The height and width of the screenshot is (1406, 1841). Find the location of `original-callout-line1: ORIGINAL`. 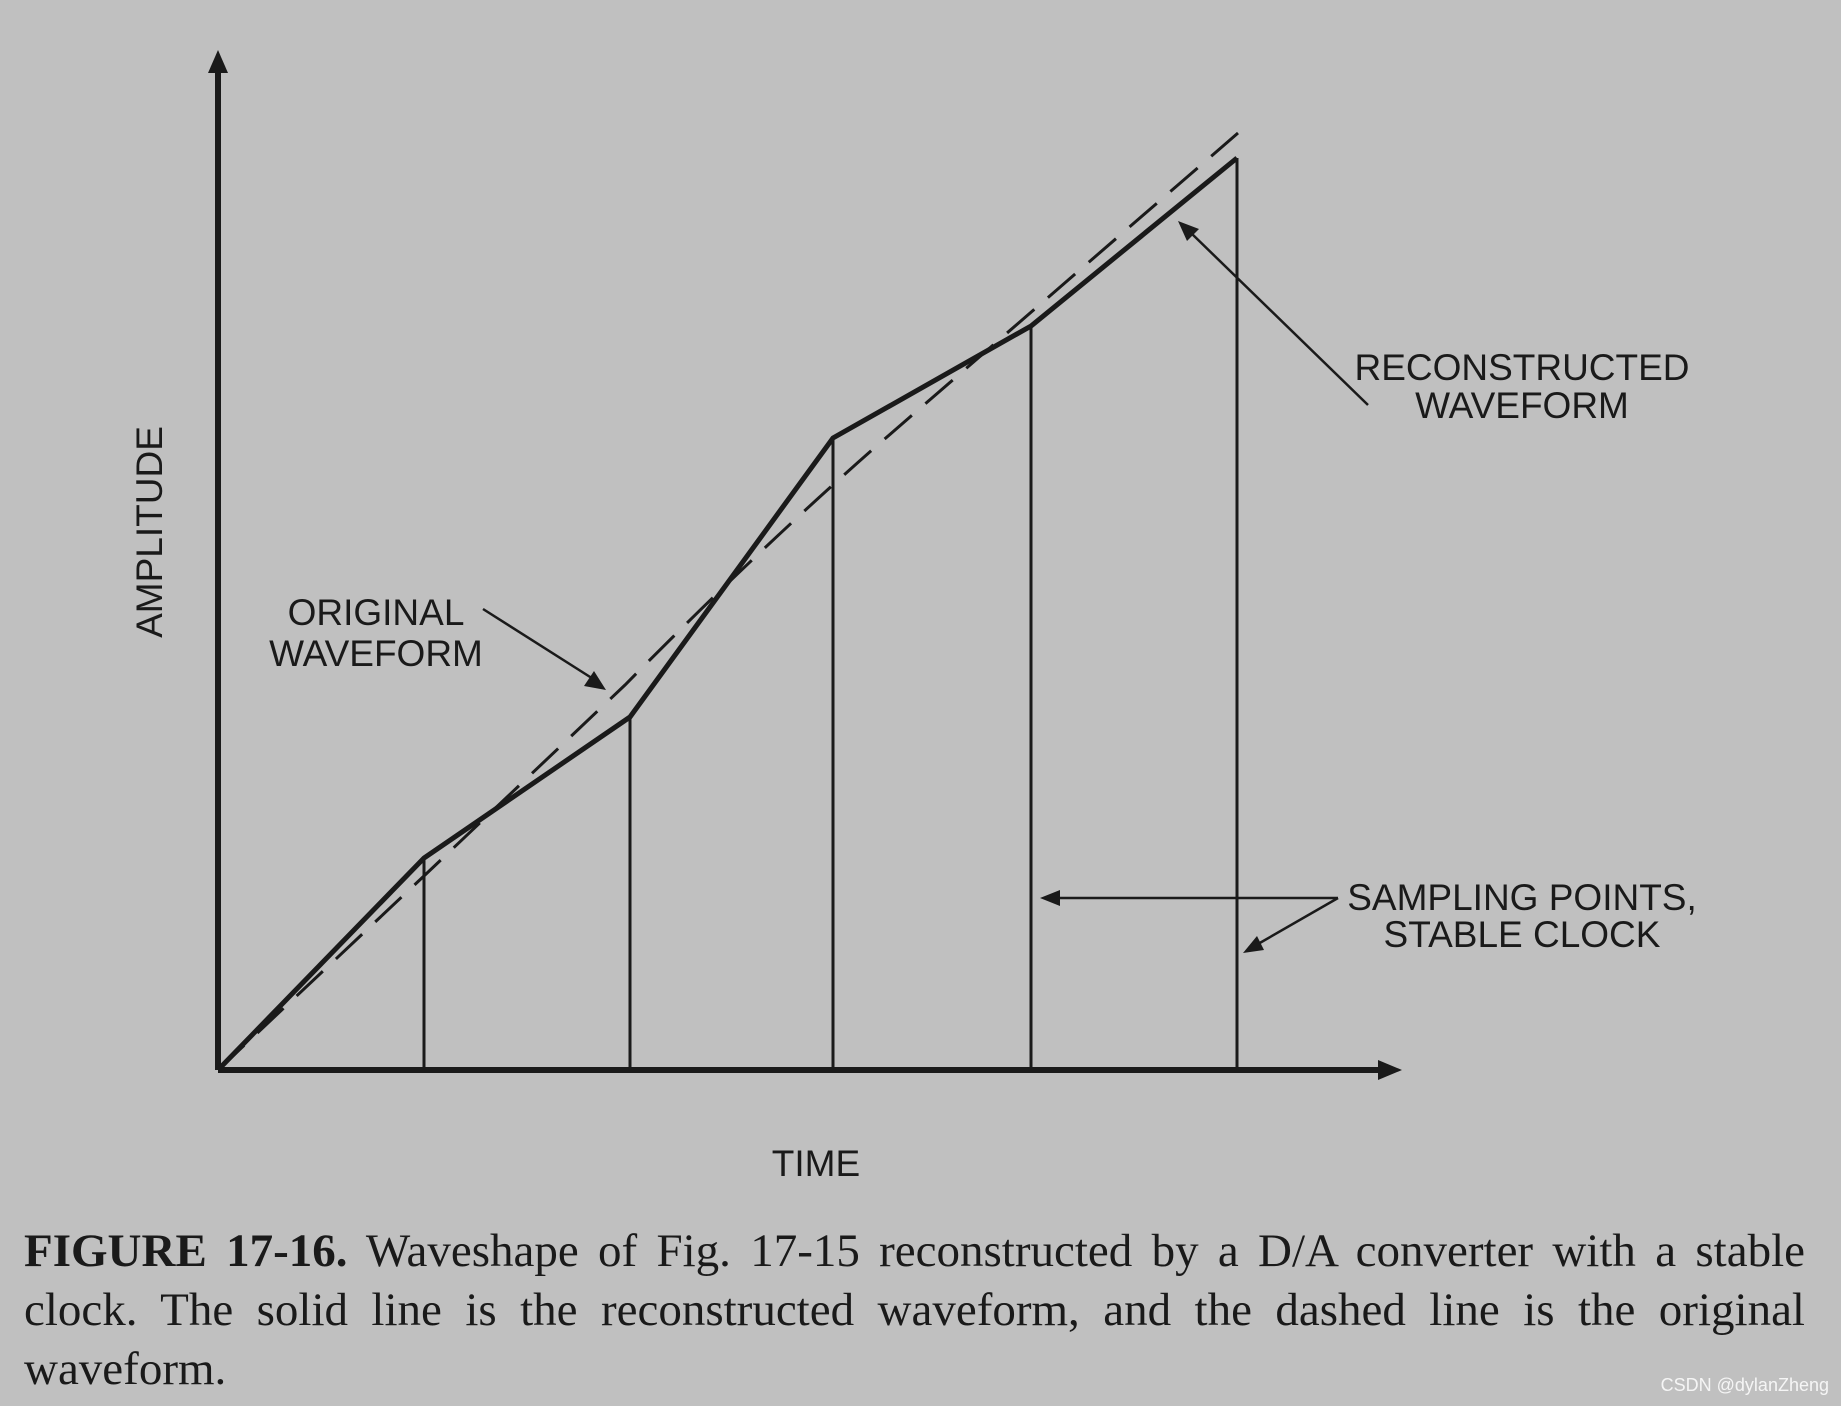

original-callout-line1: ORIGINAL is located at coordinates (376, 612).